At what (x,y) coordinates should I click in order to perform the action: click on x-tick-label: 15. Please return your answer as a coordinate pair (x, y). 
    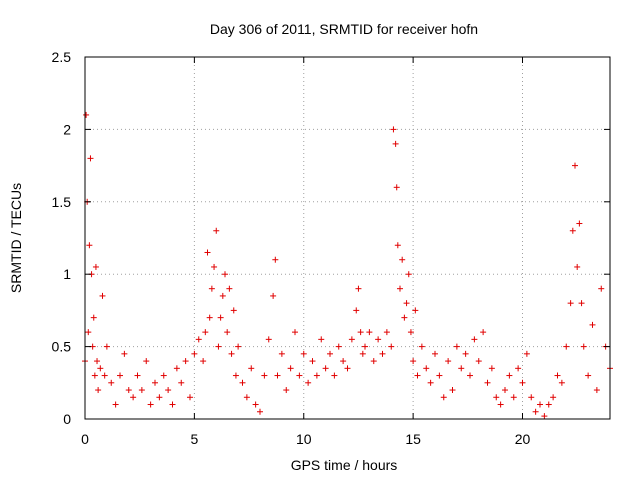
    Looking at the image, I should click on (413, 439).